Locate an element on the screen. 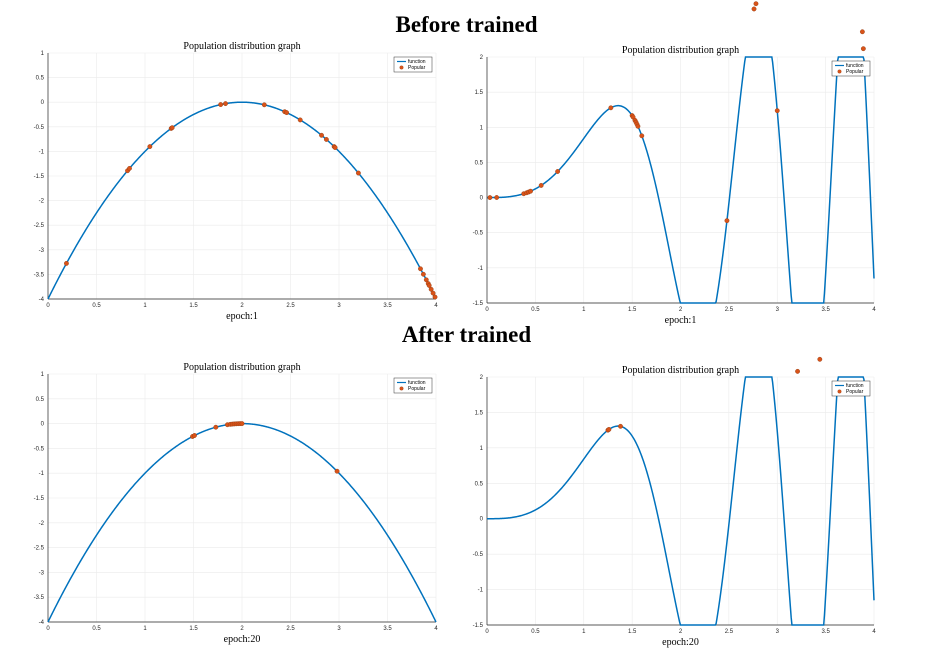 The image size is (933, 664). x-tick-label: 3.5 is located at coordinates (387, 306).